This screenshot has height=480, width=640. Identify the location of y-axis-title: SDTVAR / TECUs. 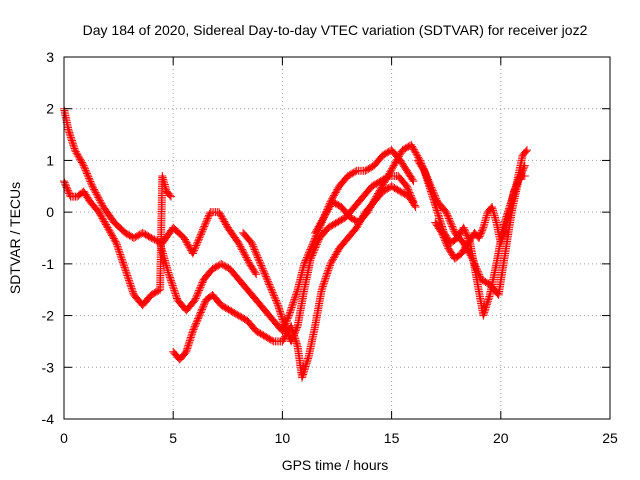
(15, 238).